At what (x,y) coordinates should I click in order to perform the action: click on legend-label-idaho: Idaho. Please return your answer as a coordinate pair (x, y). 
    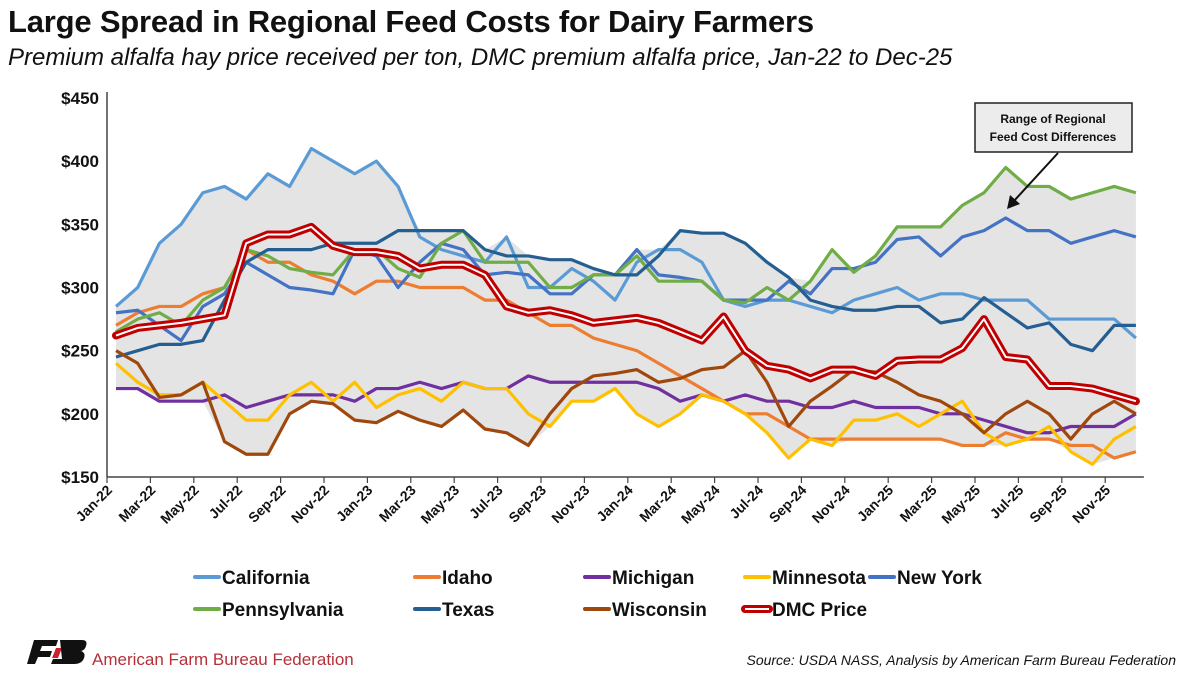
    Looking at the image, I should click on (467, 578).